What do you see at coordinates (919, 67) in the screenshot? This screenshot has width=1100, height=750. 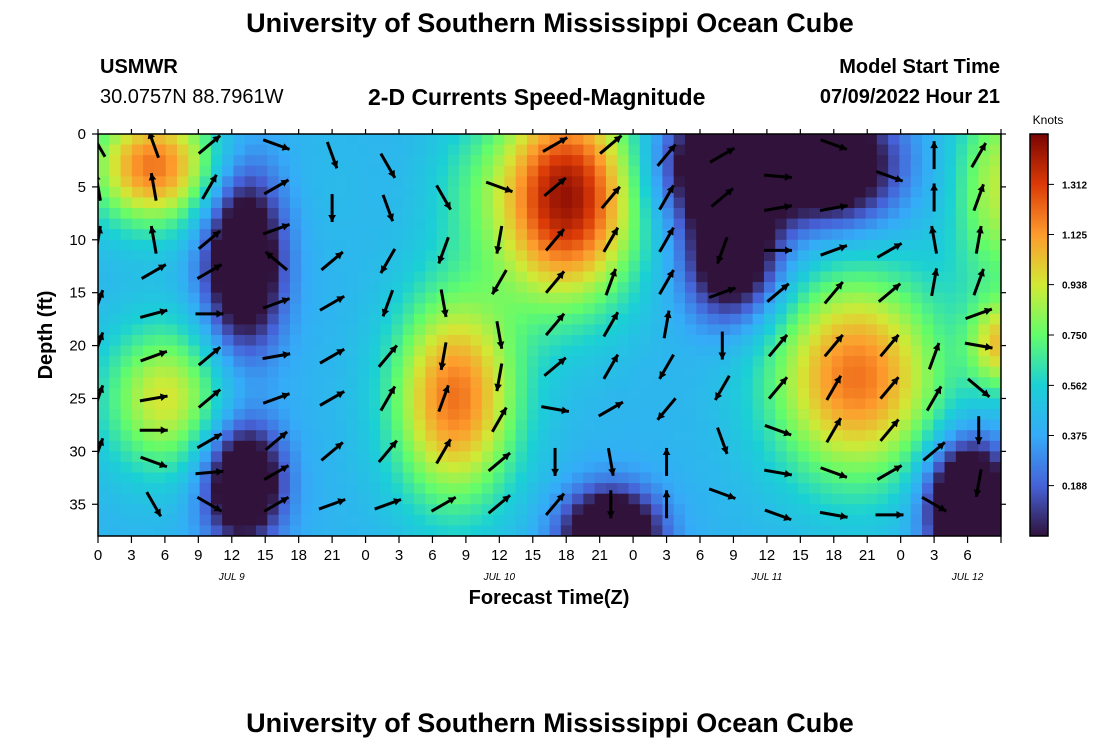 I see `model-start-label: Model Start Time` at bounding box center [919, 67].